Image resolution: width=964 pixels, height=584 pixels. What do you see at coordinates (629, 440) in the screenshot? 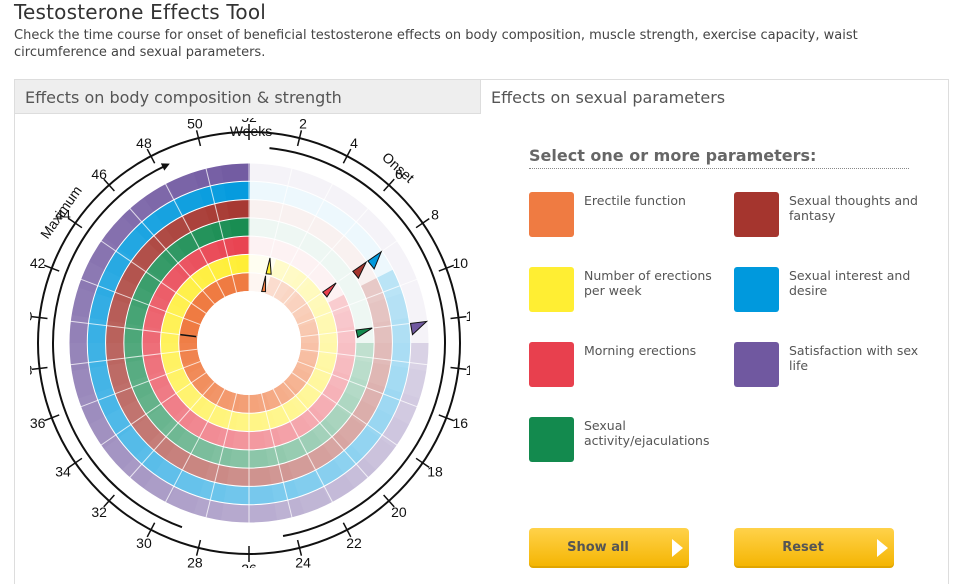
I see `param-sexual-activity: Sexual activity/ejaculations` at bounding box center [629, 440].